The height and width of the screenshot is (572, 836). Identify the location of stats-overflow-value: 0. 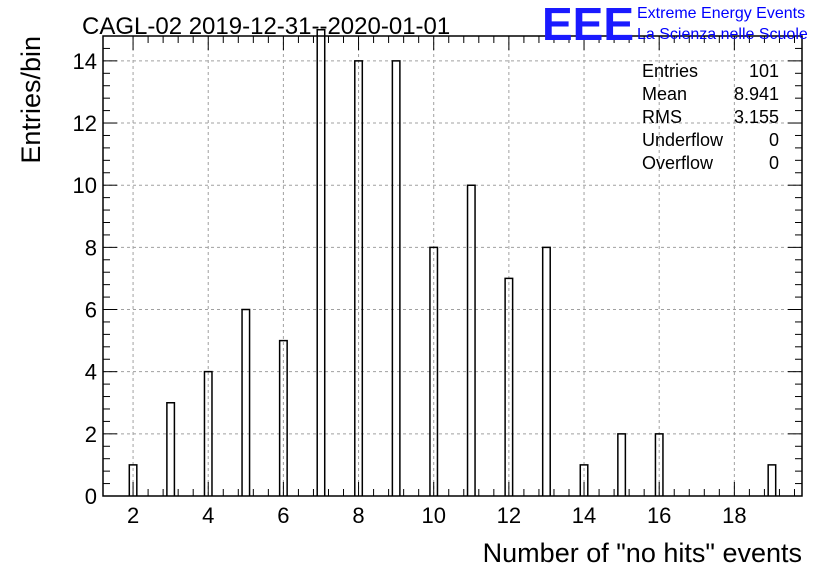
(774, 163).